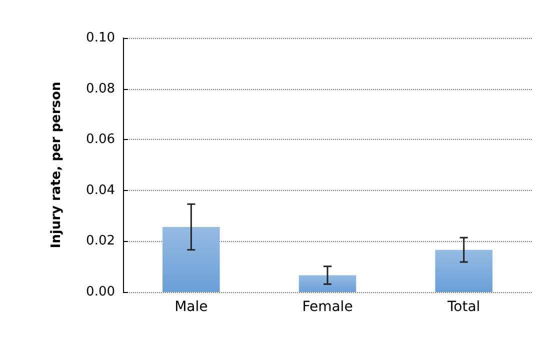 The width and height of the screenshot is (560, 340). What do you see at coordinates (100, 38) in the screenshot?
I see `y-tick-label: 0.10` at bounding box center [100, 38].